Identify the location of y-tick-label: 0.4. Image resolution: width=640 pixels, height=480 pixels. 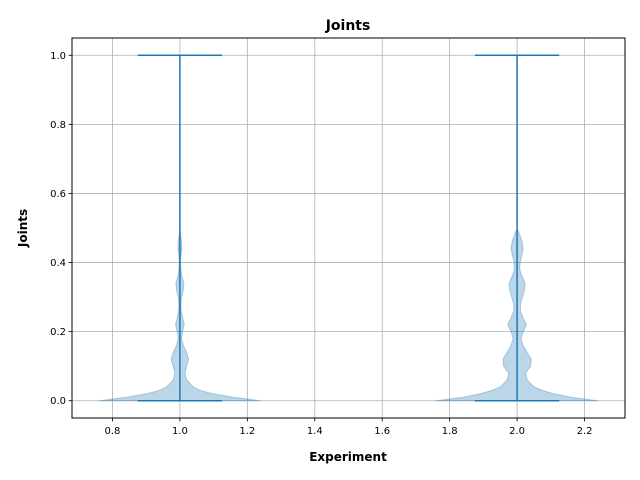
(58, 263).